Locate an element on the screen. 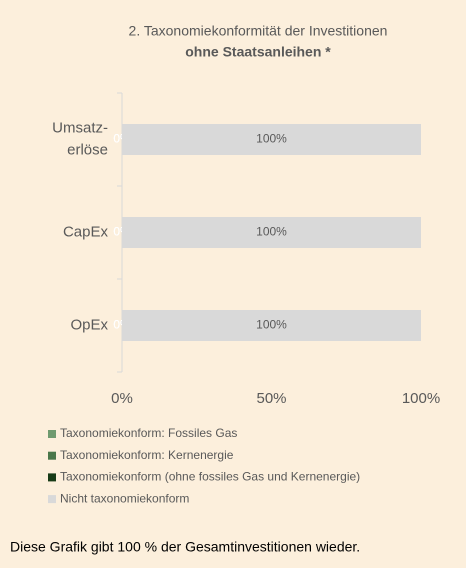 Image resolution: width=466 pixels, height=568 pixels. x-tick-label: 0% is located at coordinates (122, 398).